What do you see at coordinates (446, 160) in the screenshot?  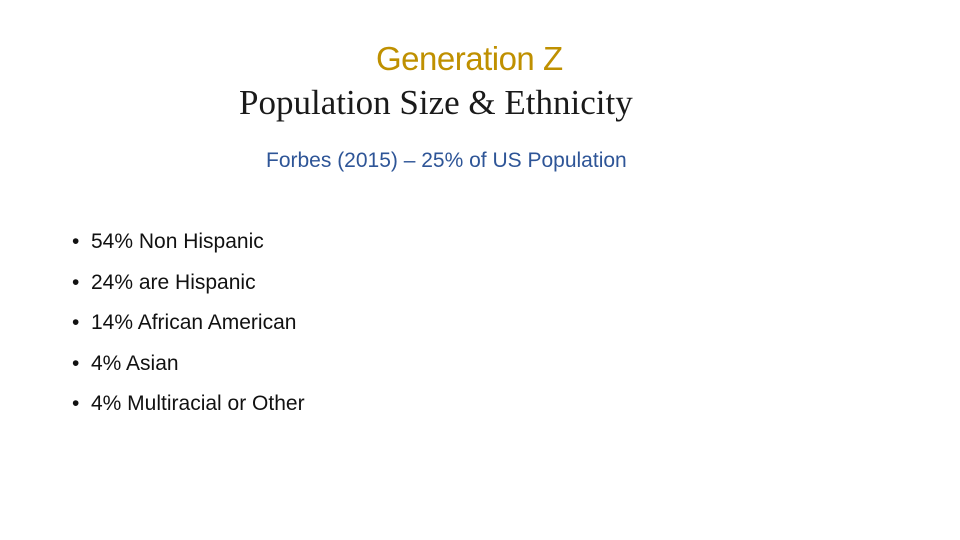 I see `source-line: Forbes (2015) – 25% of US Population` at bounding box center [446, 160].